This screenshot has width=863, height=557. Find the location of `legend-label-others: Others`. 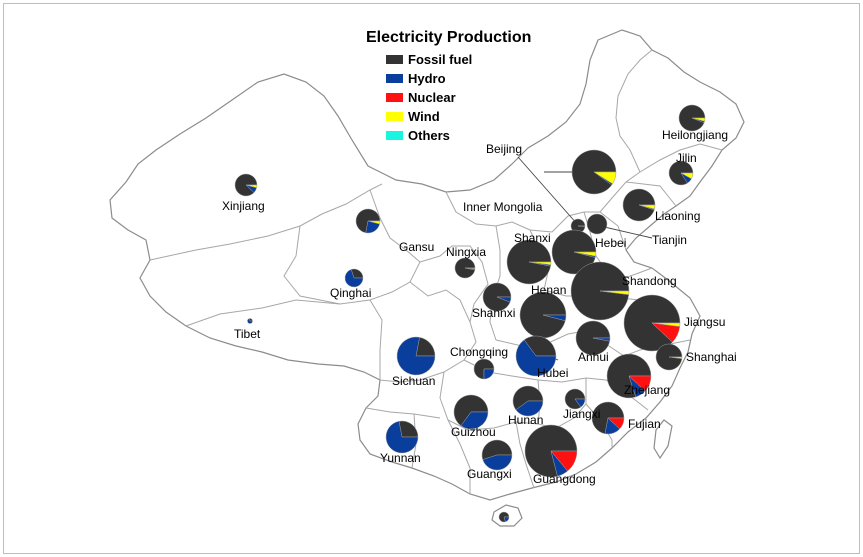

legend-label-others: Others is located at coordinates (429, 135).